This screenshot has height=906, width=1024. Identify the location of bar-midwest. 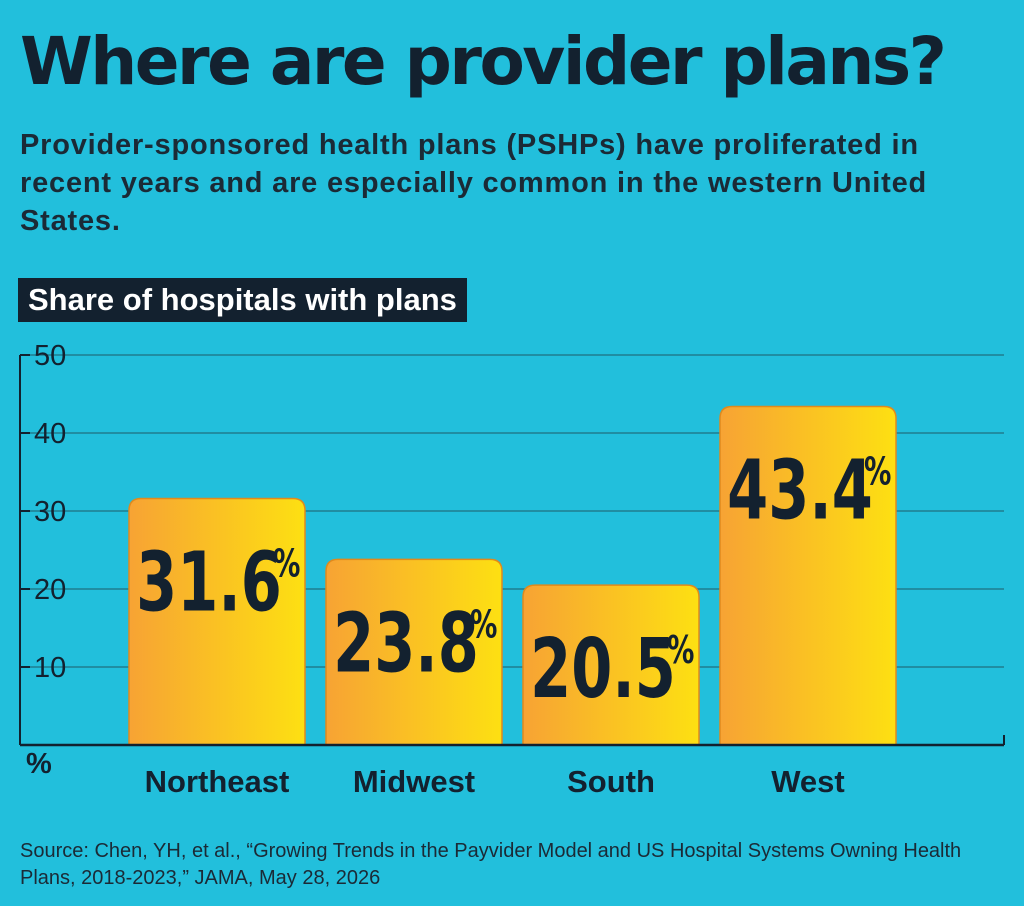
(414, 652).